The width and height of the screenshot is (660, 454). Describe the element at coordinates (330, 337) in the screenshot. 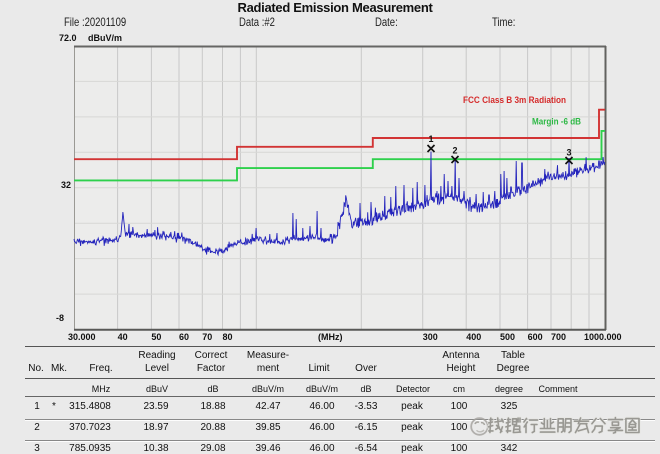

I see `svg-text: (MHz)` at that location.